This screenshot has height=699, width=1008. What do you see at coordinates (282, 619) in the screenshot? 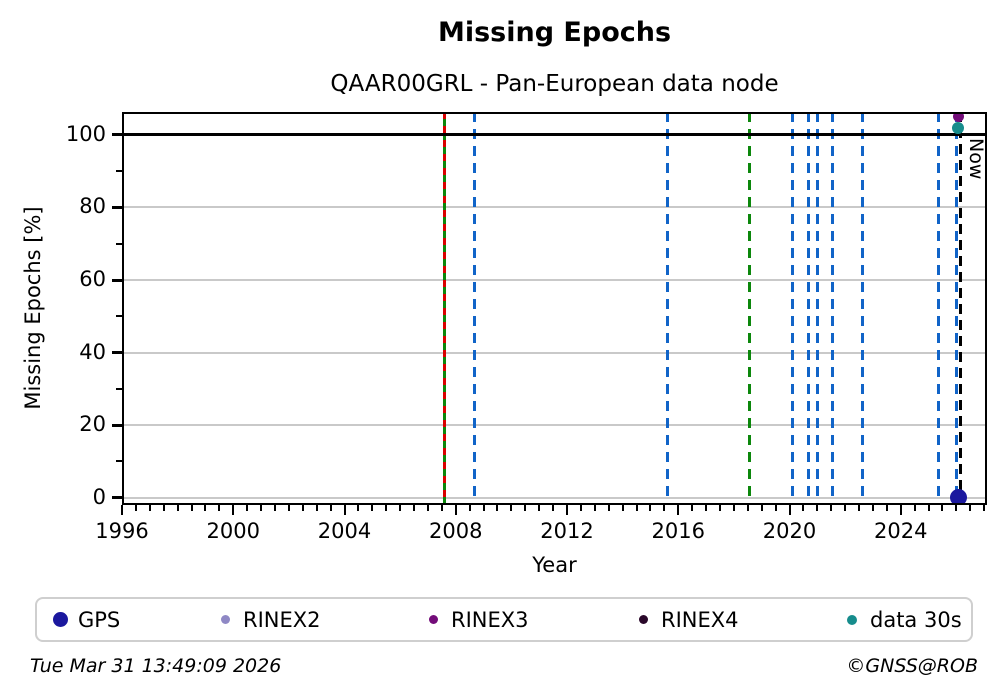
I see `legend-label: RINEX2` at bounding box center [282, 619].